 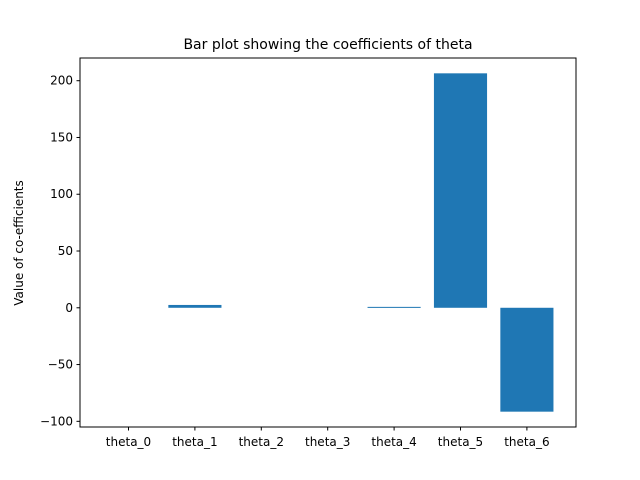 I want to click on y-tick-label: −100, so click(x=56, y=421).